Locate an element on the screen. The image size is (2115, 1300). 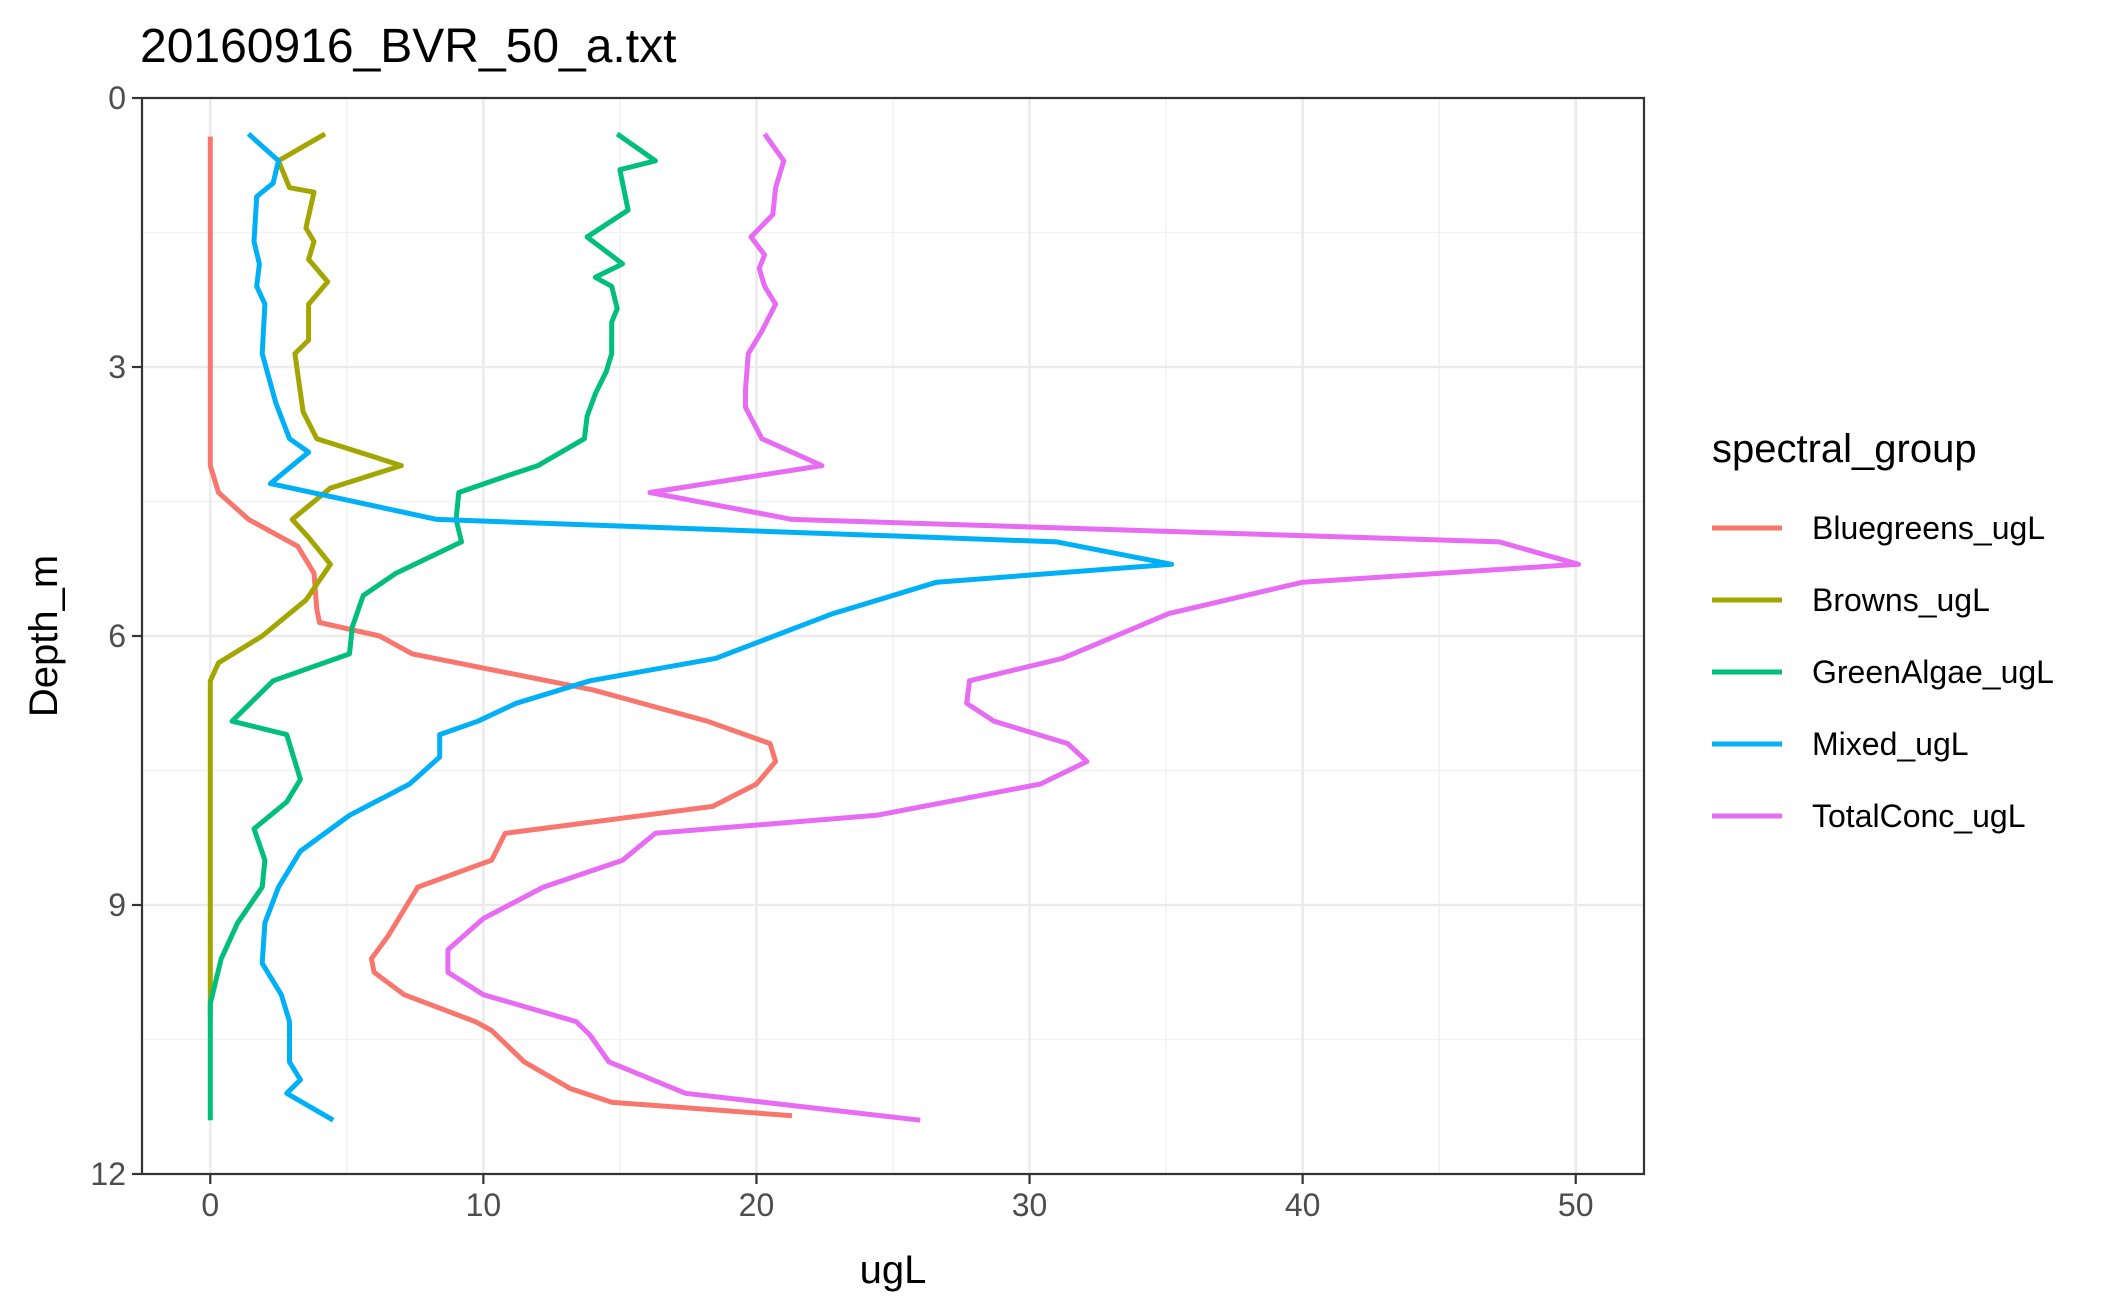
chart-title: 20160916_BVR_50_a.txt is located at coordinates (408, 46).